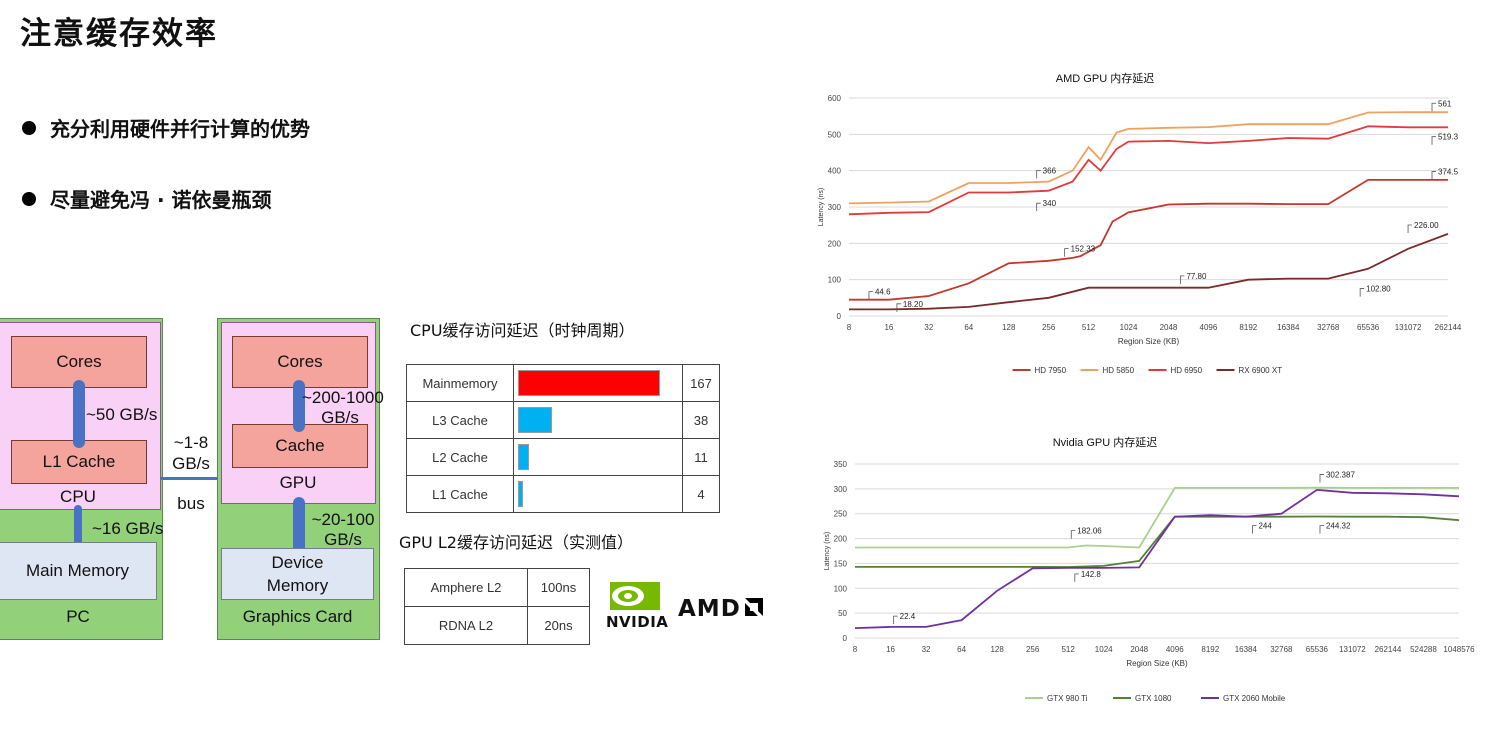 This screenshot has width=1498, height=732. What do you see at coordinates (1091, 574) in the screenshot?
I see `annotation-label: 142.8` at bounding box center [1091, 574].